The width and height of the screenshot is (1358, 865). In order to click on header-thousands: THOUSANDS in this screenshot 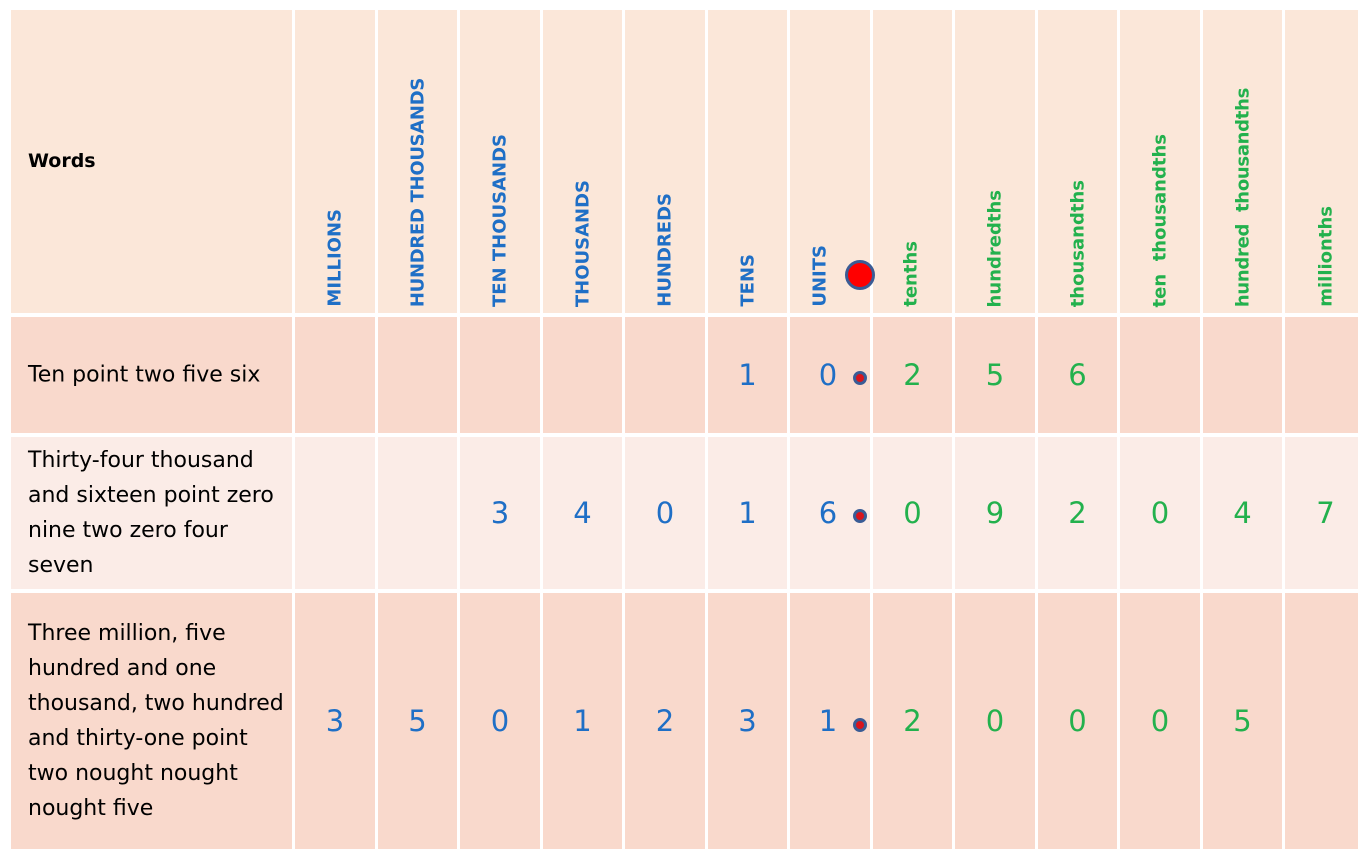, I will do `click(582, 161)`.